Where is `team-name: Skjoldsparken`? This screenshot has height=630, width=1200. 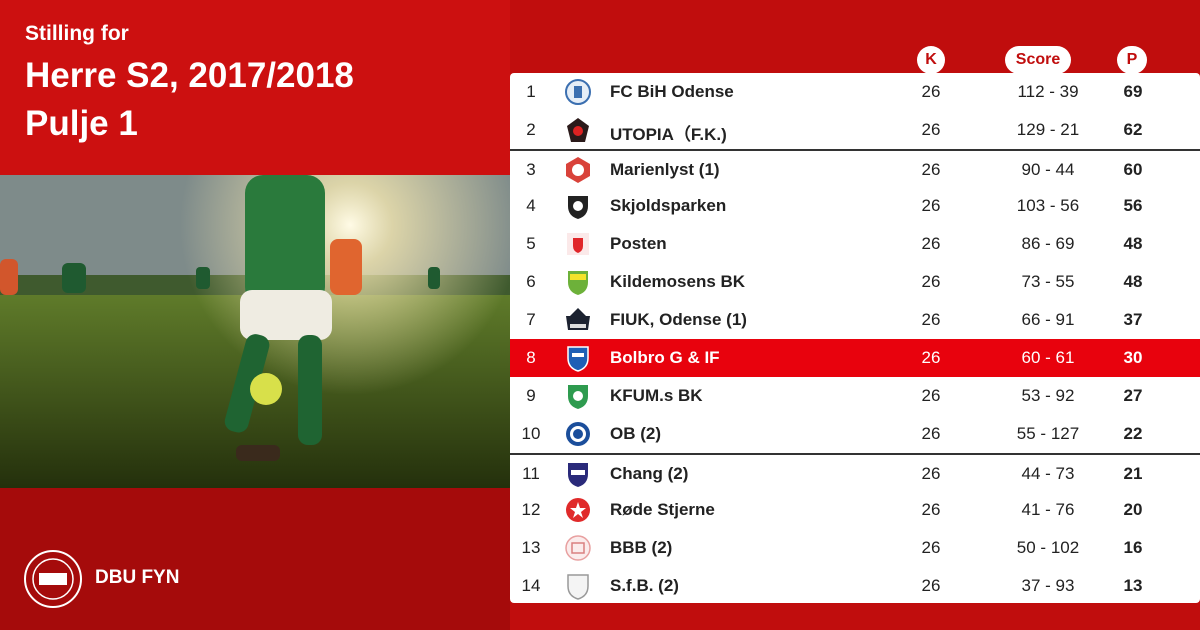 team-name: Skjoldsparken is located at coordinates (668, 205).